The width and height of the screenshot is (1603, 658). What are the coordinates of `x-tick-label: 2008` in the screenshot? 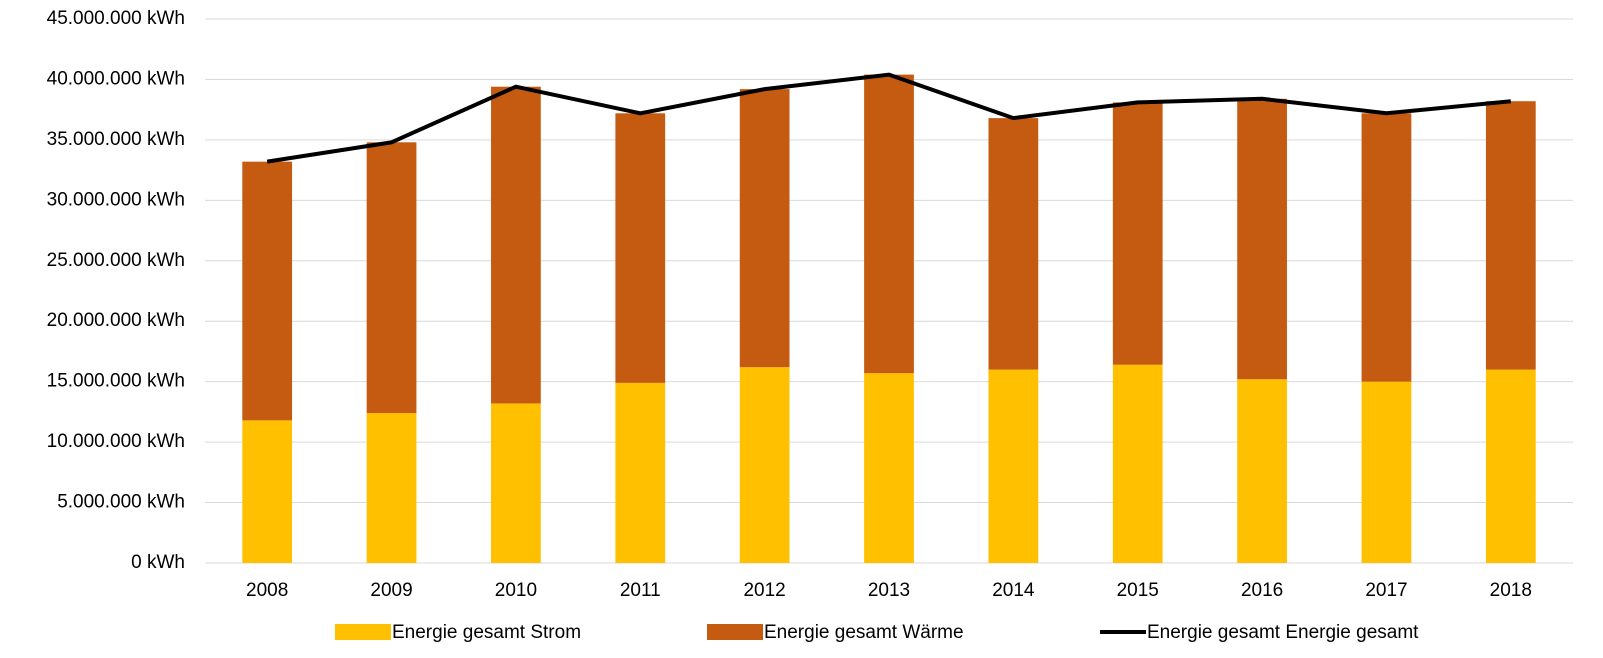 It's located at (267, 590).